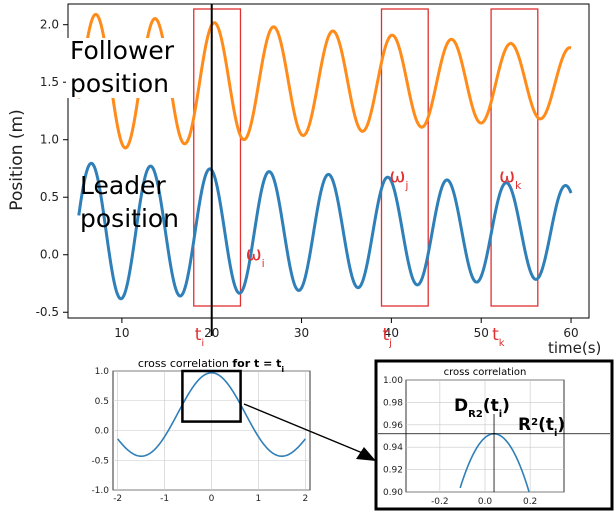 The width and height of the screenshot is (616, 513). What do you see at coordinates (49, 255) in the screenshot?
I see `main-y-tick-label: 0.0` at bounding box center [49, 255].